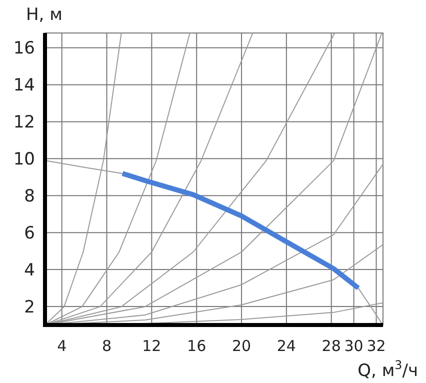  I want to click on y-tick-label: 16, so click(24, 48).